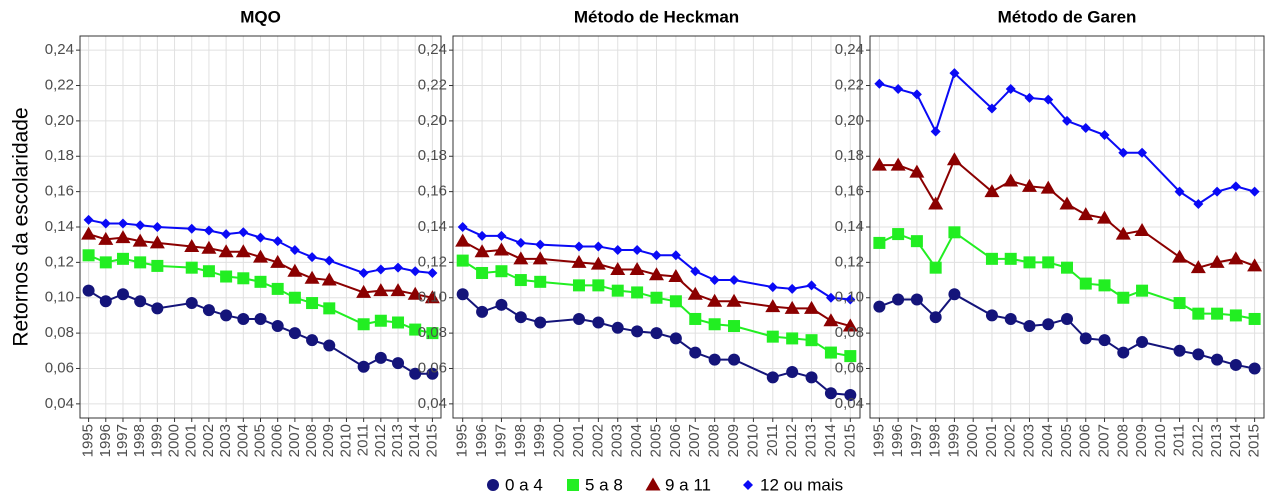 The width and height of the screenshot is (1273, 501). I want to click on x-tick-label: 2005, so click(655, 440).